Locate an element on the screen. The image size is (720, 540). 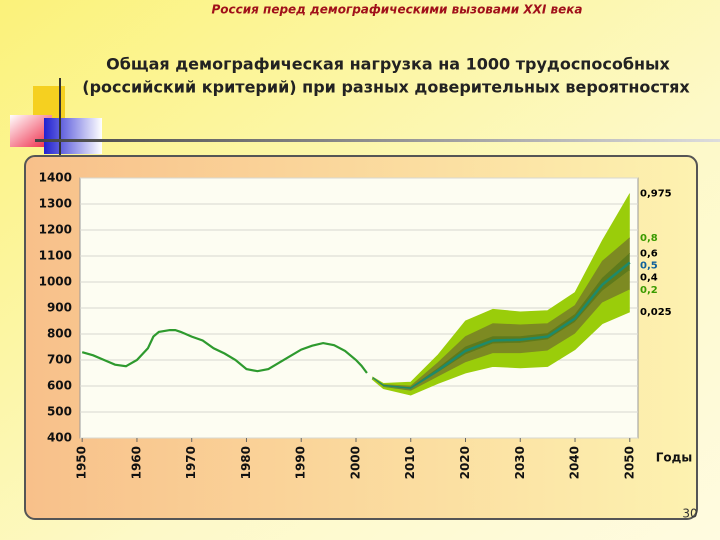
quantile-label: 0,6 is located at coordinates (649, 253).